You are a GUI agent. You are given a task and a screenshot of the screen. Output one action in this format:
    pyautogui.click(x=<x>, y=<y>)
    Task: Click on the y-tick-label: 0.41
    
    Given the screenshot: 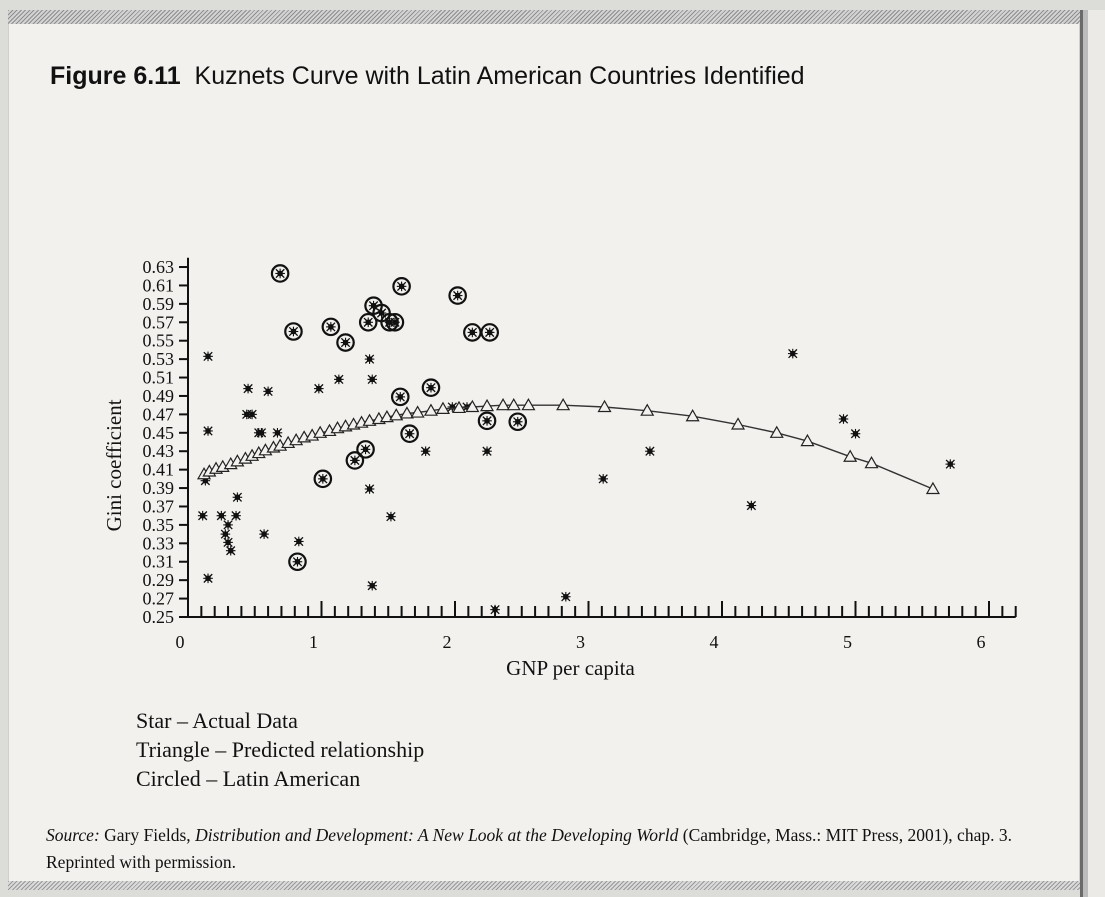 What is the action you would take?
    pyautogui.click(x=159, y=470)
    